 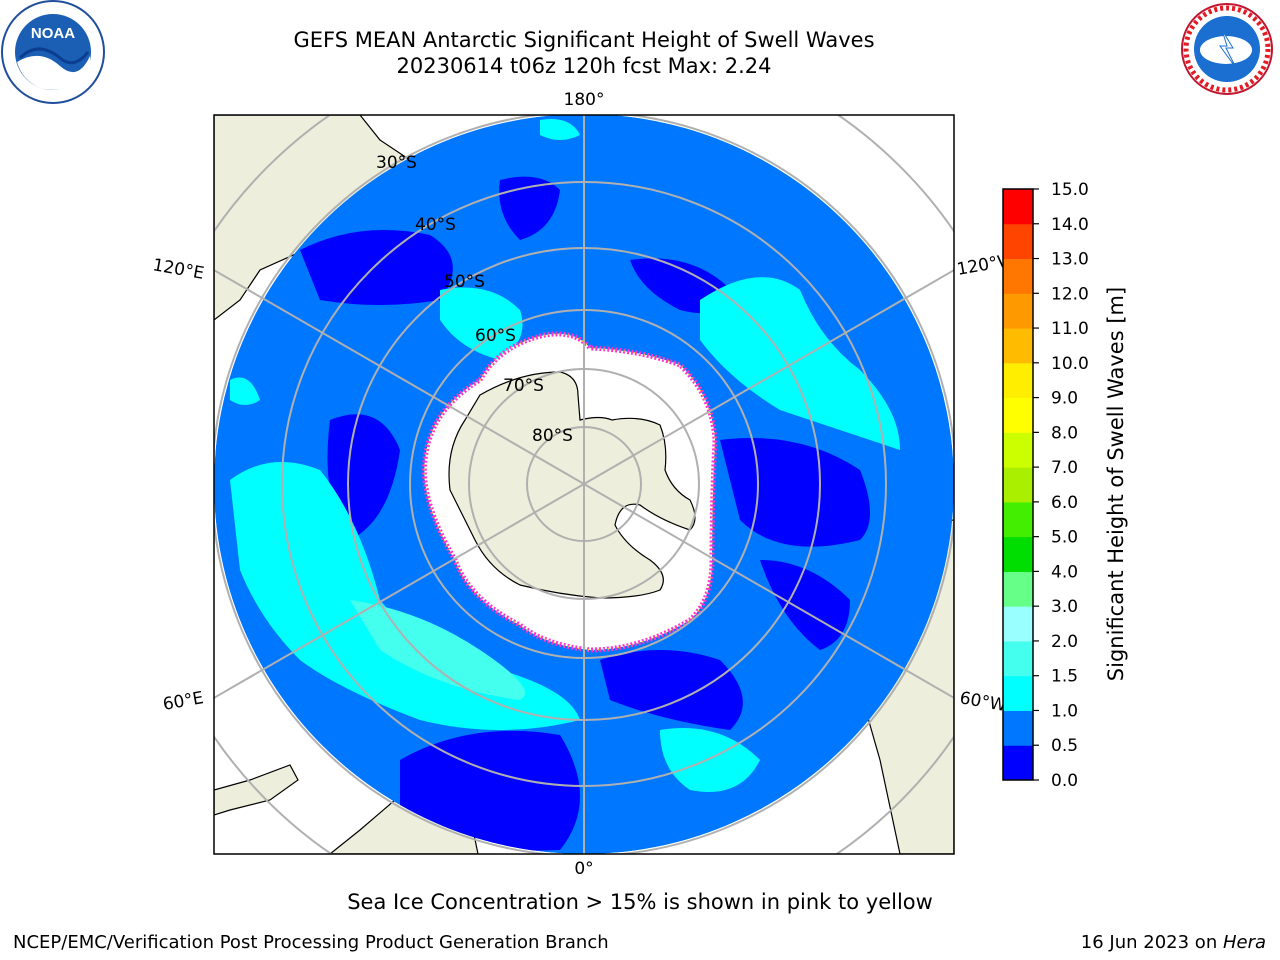 What do you see at coordinates (583, 869) in the screenshot?
I see `meridian-label-0: 0°` at bounding box center [583, 869].